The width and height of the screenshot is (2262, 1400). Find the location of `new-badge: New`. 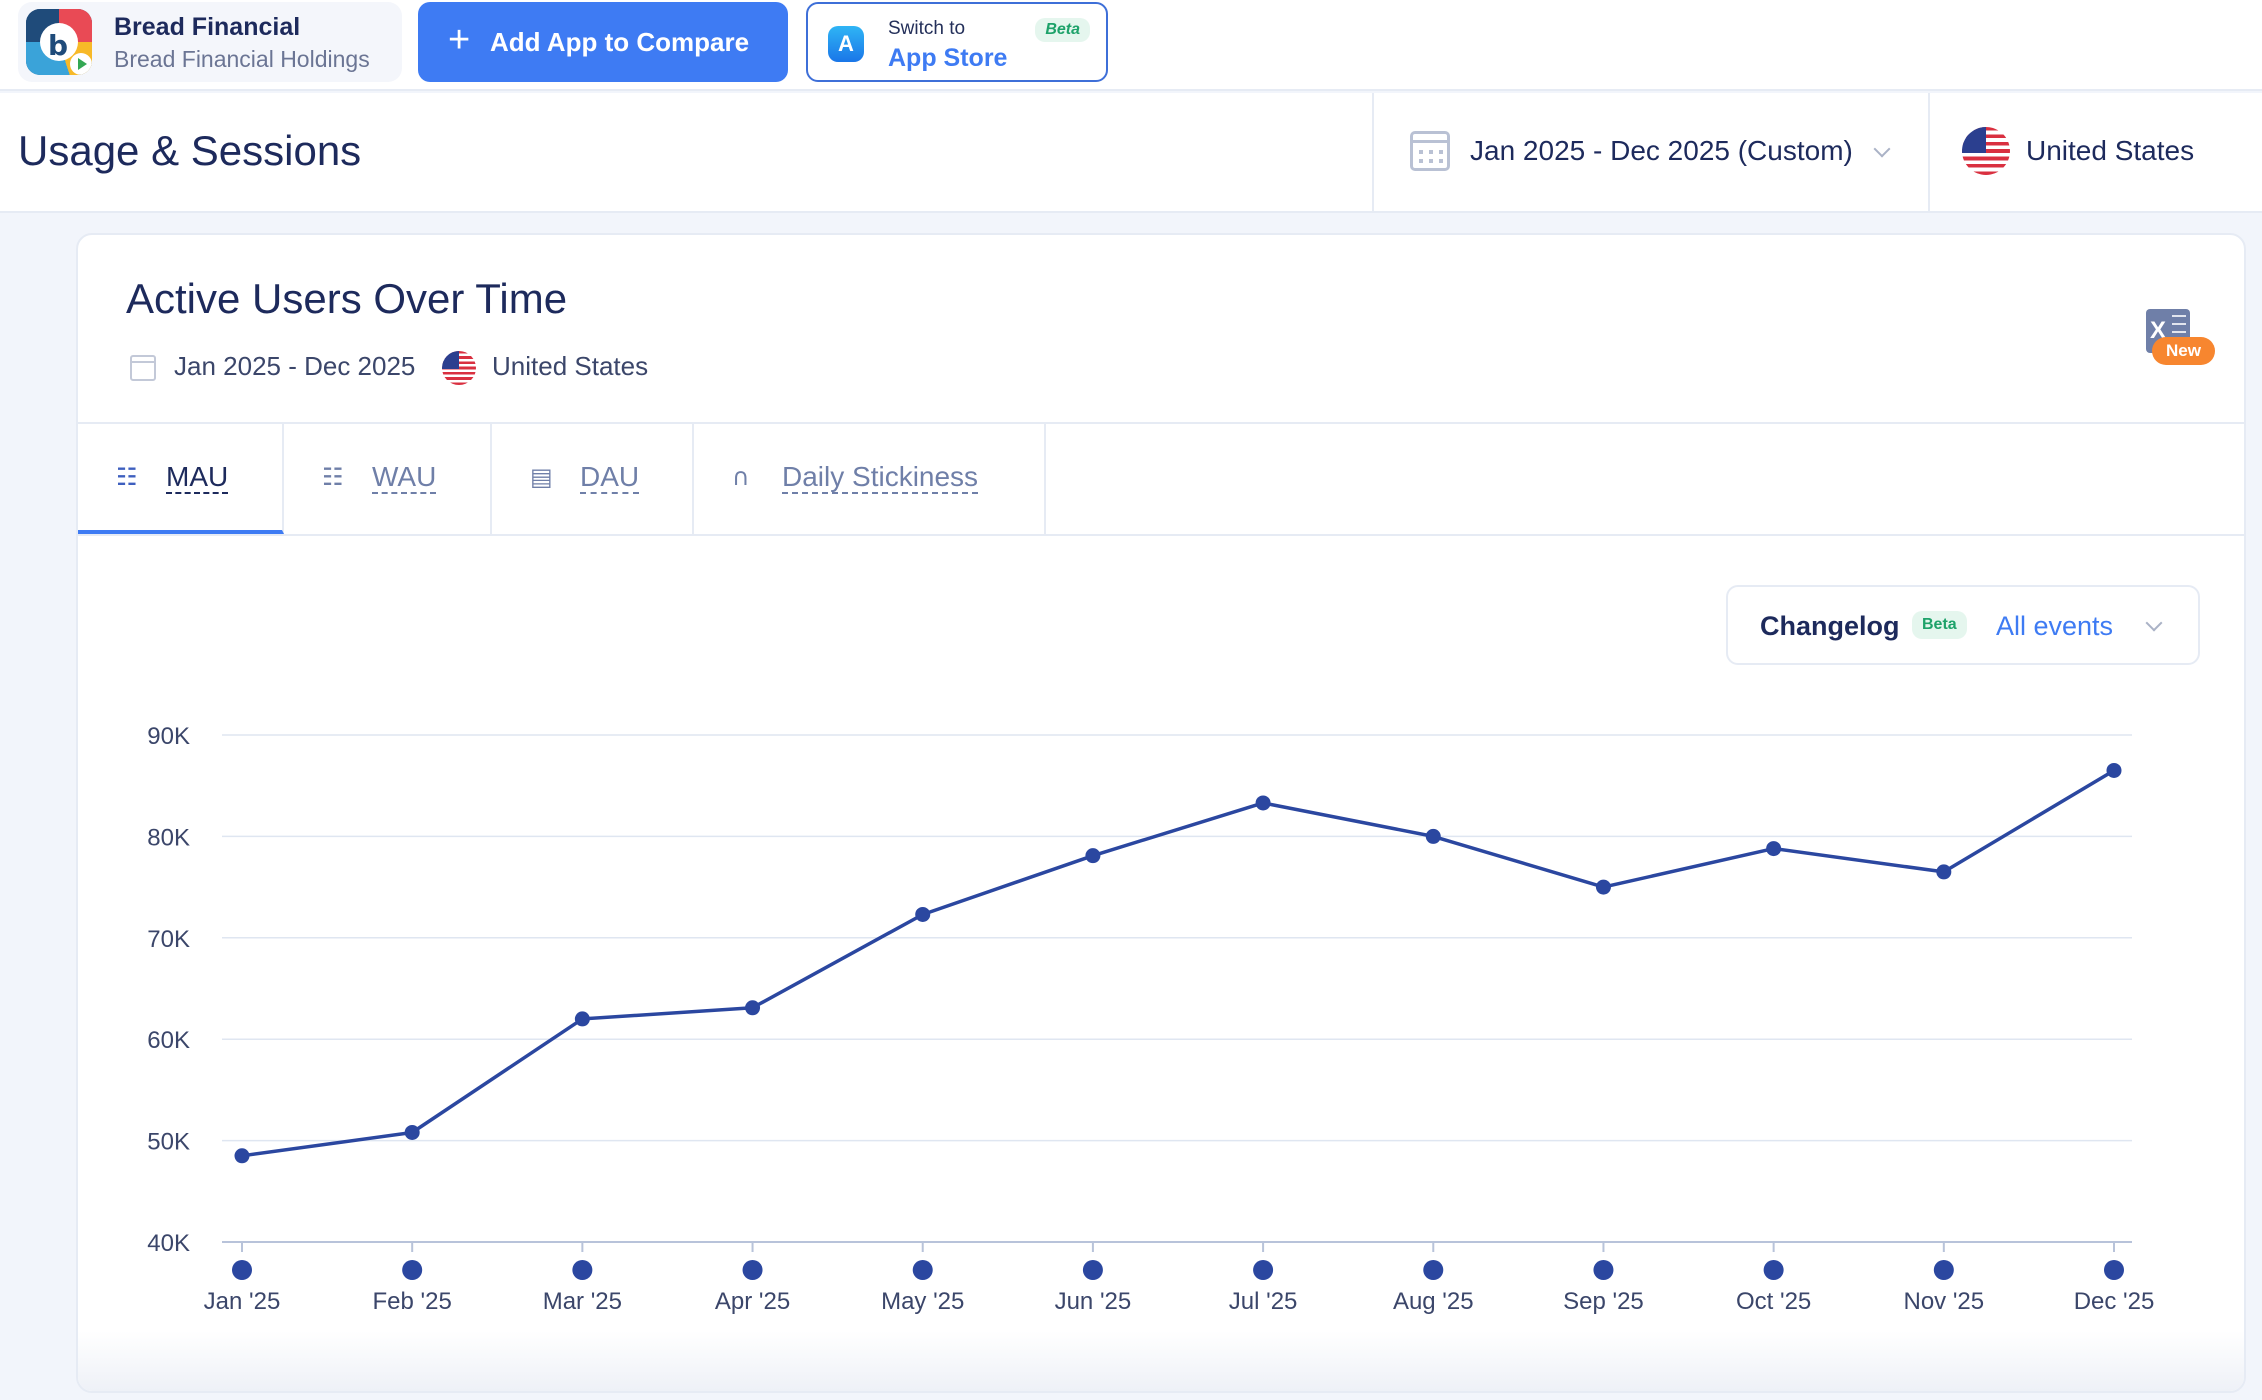

new-badge: New is located at coordinates (2183, 351).